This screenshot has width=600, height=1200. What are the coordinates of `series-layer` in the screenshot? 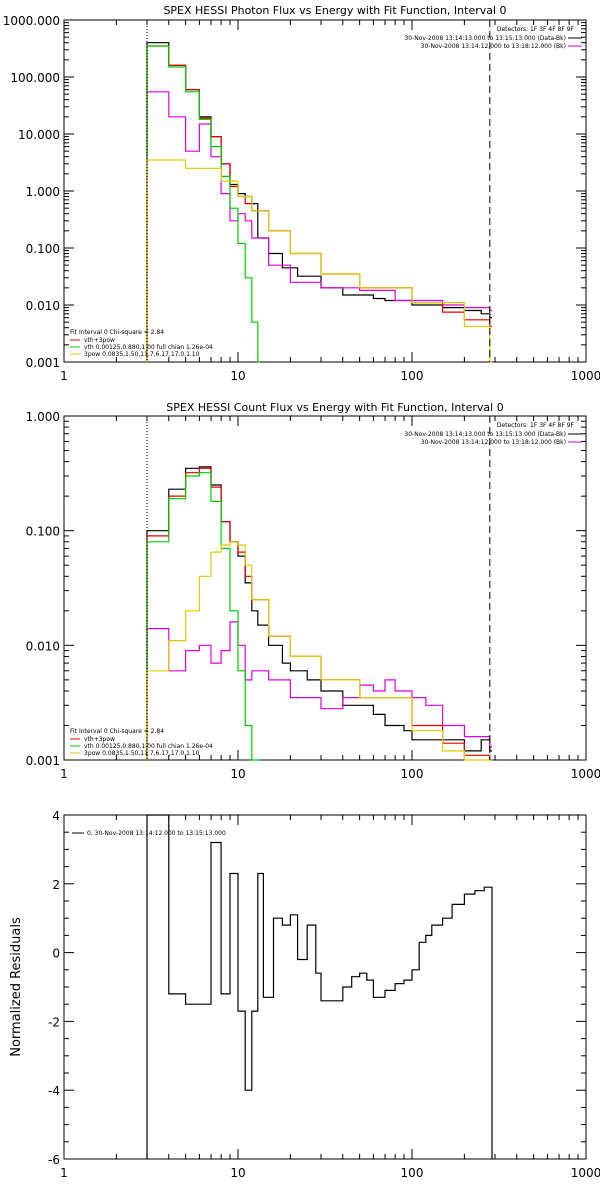 It's located at (319, 613).